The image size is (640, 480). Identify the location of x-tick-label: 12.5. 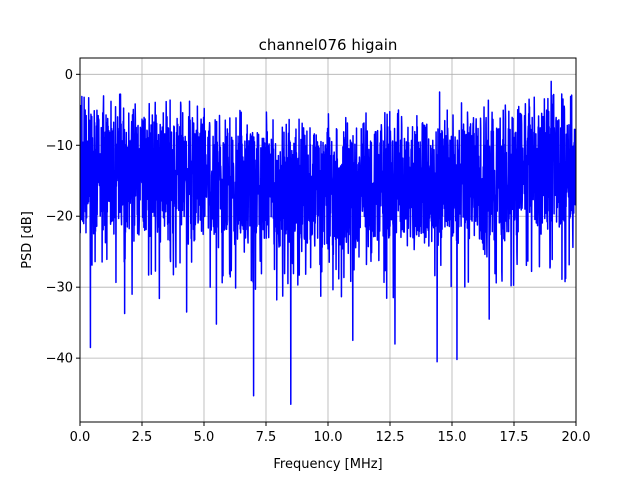
(390, 437).